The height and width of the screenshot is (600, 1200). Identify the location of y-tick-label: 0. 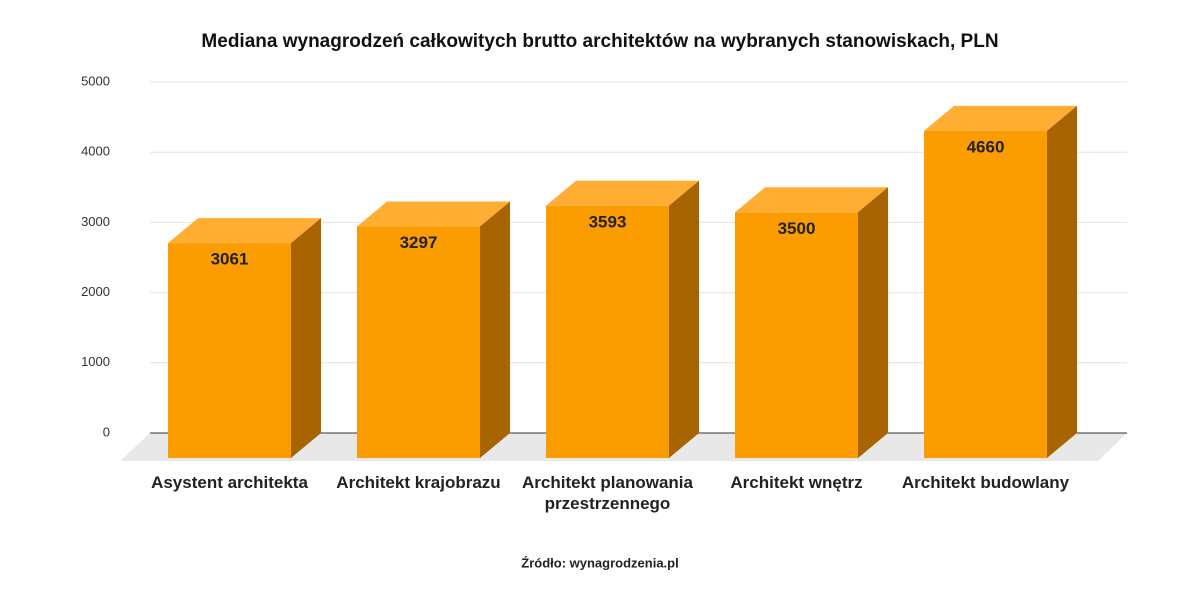
(106, 431).